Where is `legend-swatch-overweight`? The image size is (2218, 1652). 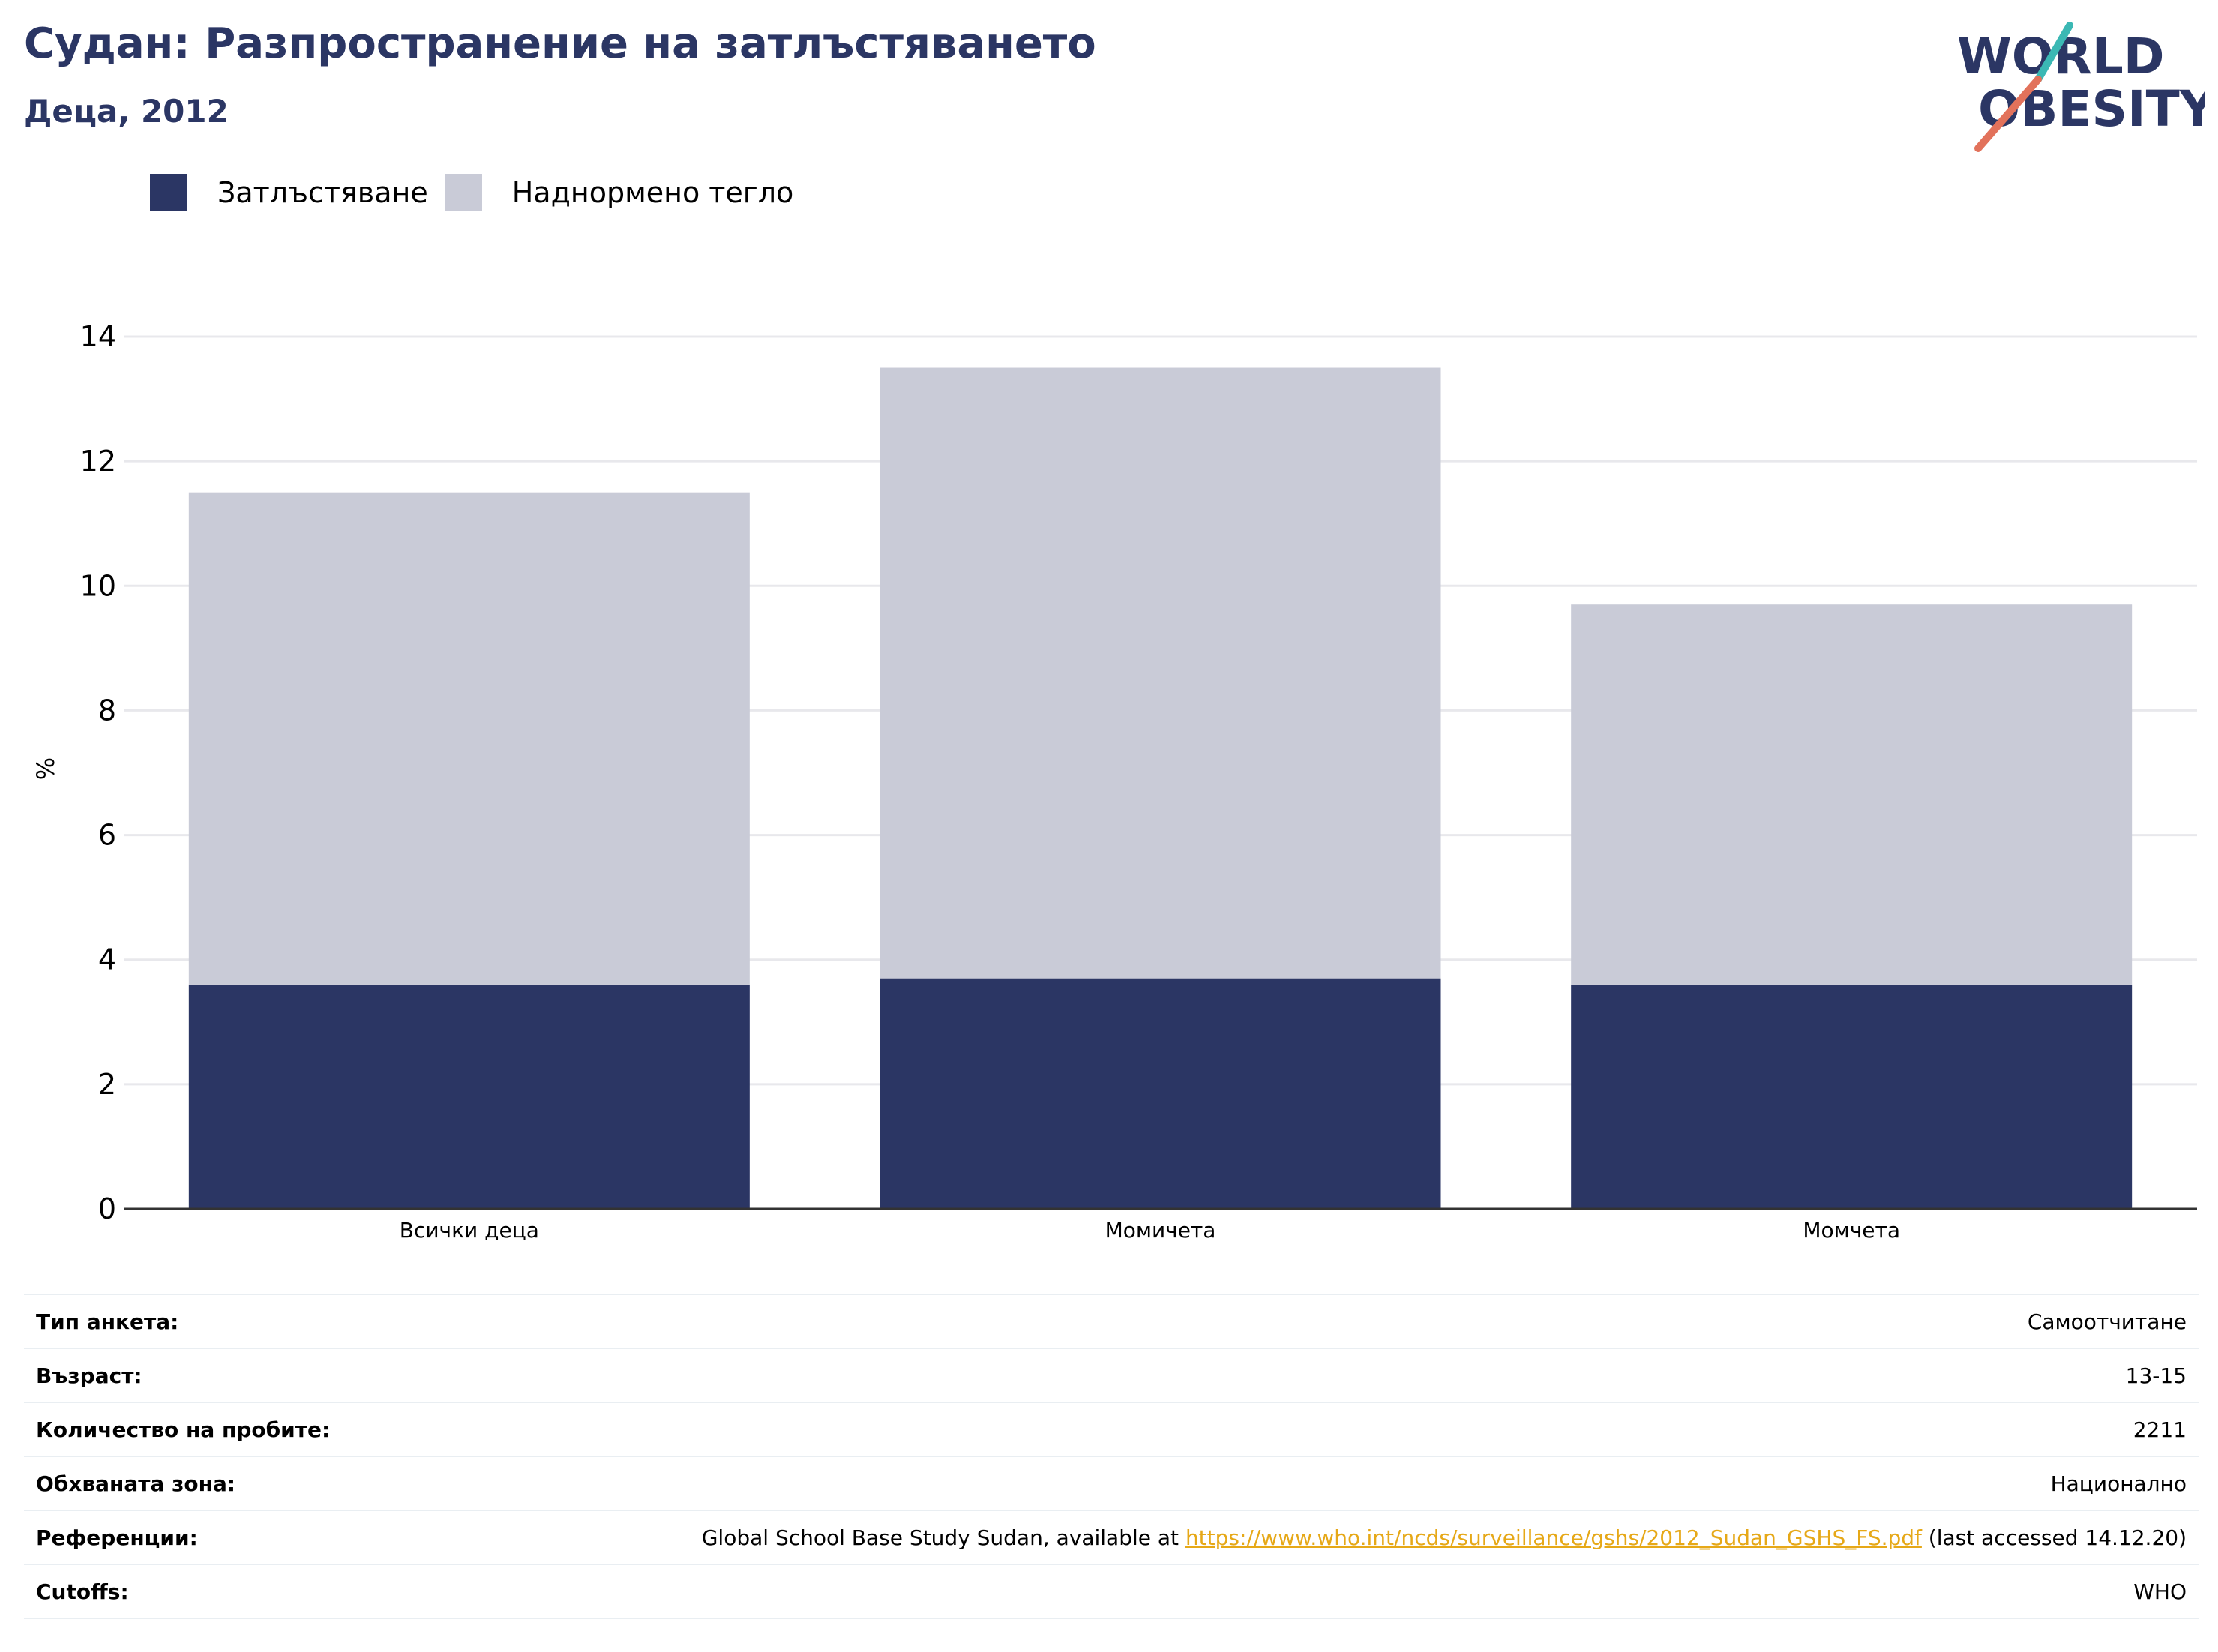 legend-swatch-overweight is located at coordinates (463, 192).